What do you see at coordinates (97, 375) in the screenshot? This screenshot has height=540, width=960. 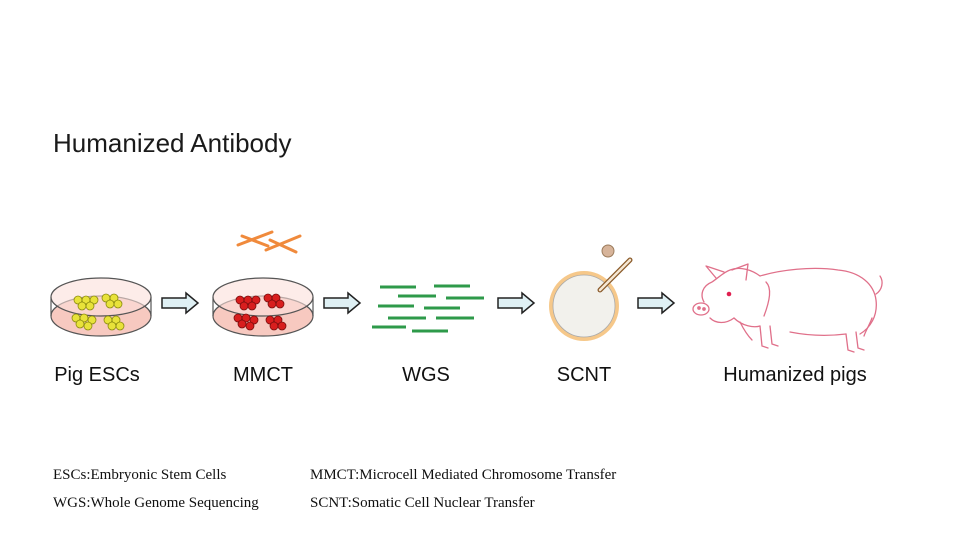 I see `step-label-pig-escs: Pig ESCs` at bounding box center [97, 375].